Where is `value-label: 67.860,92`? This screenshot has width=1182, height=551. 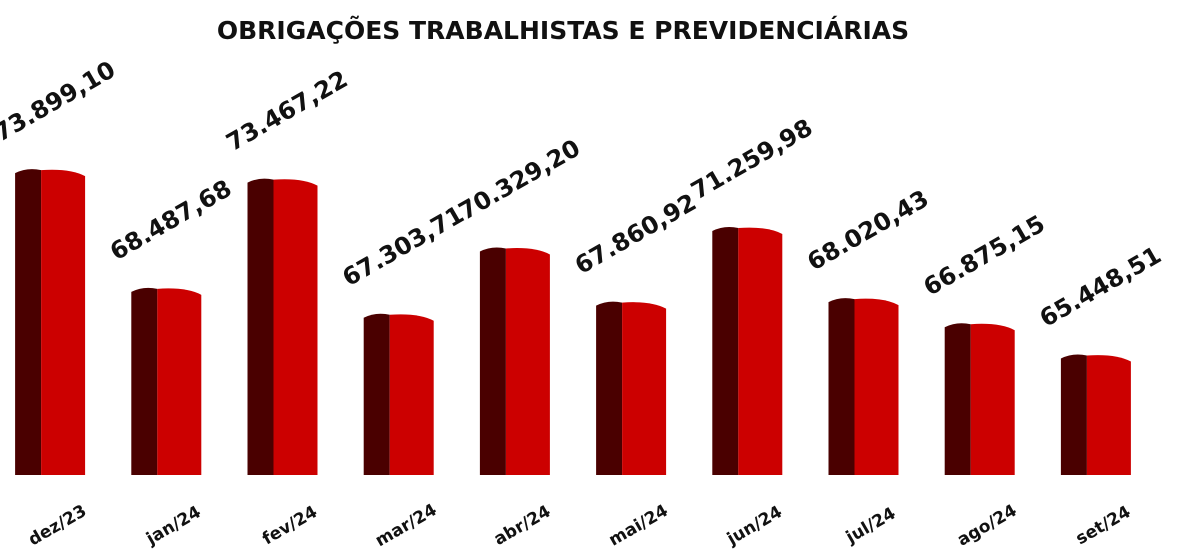 value-label: 67.860,92 is located at coordinates (635, 234).